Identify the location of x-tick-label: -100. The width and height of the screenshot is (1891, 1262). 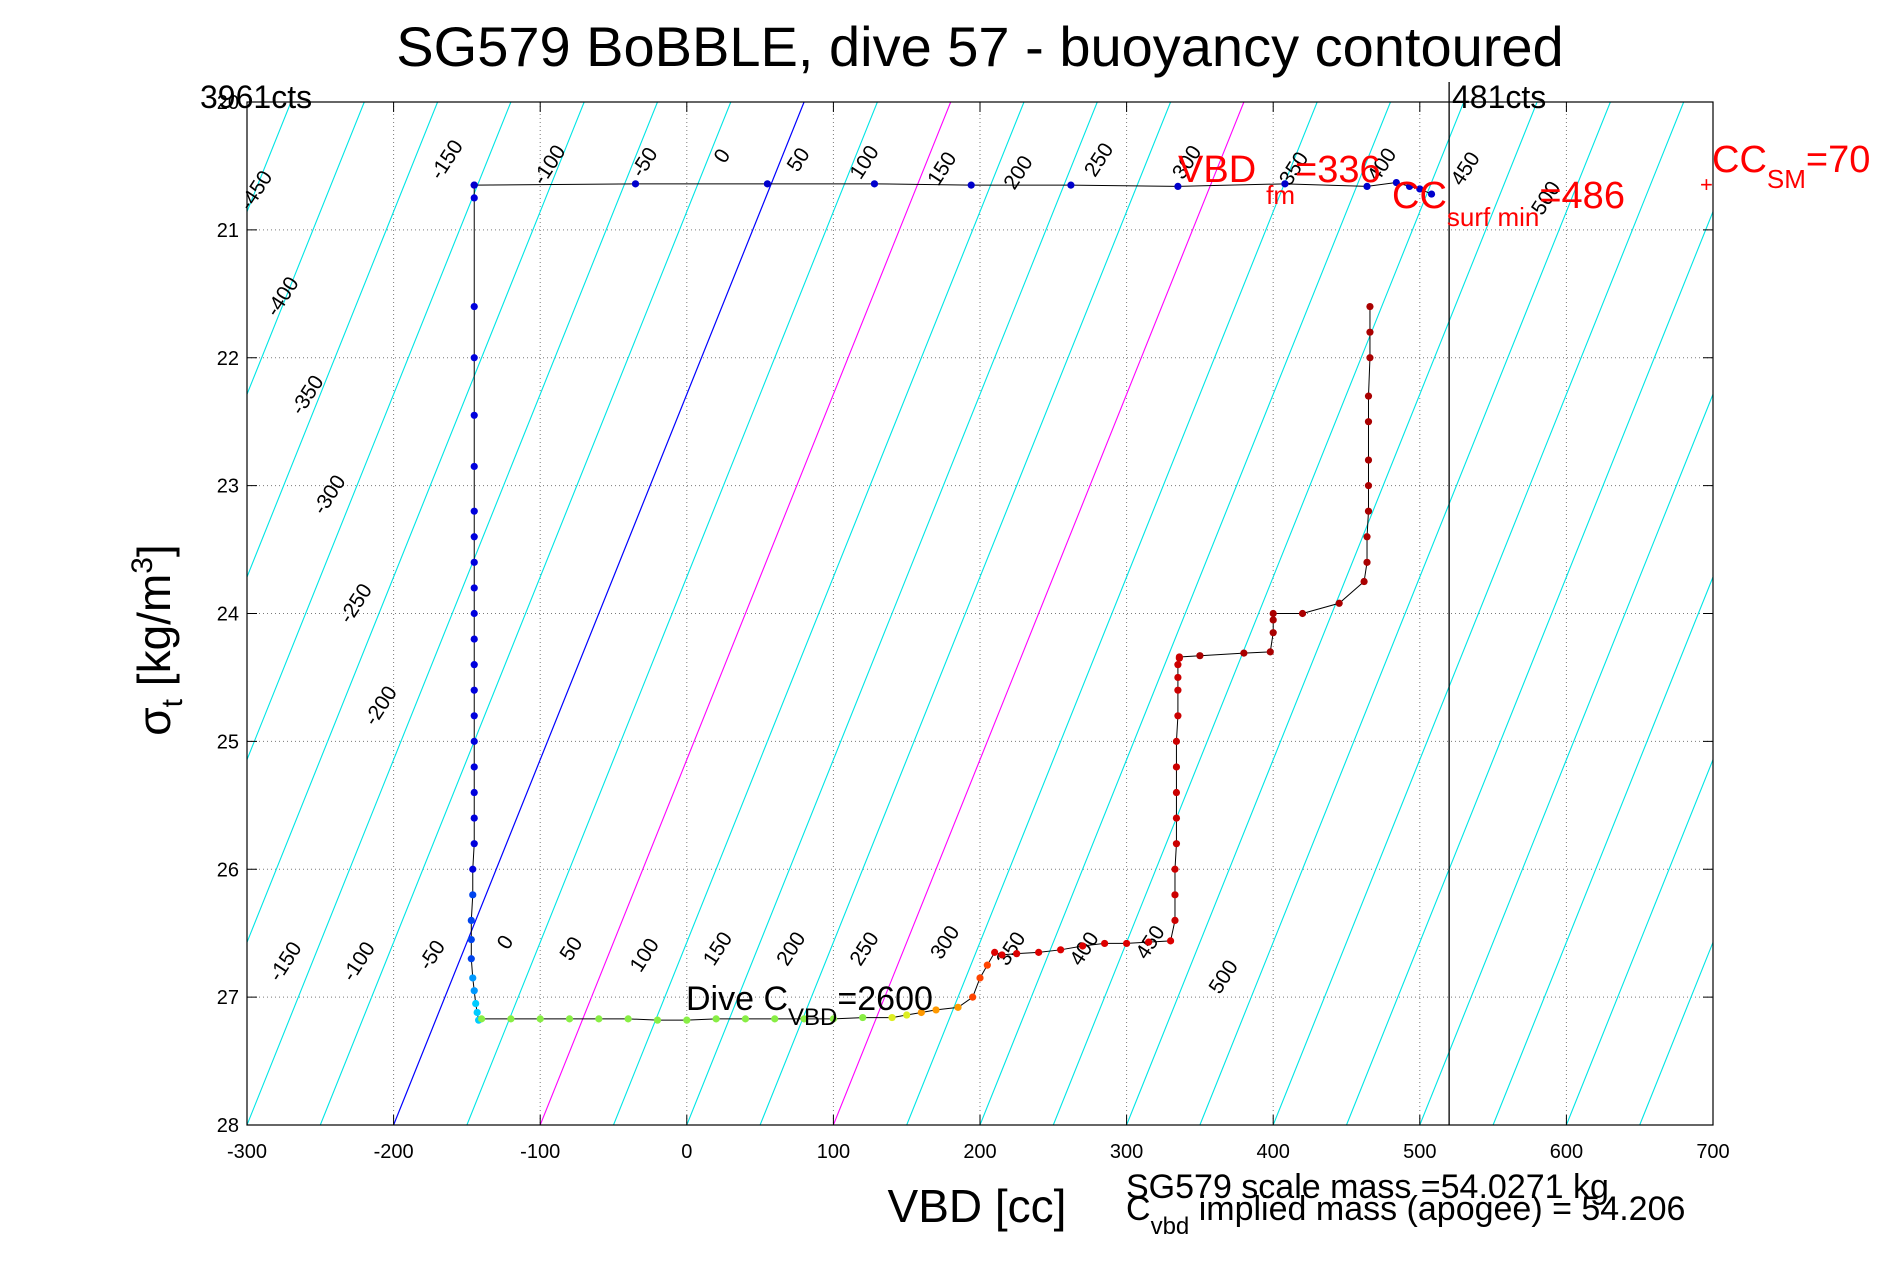
(540, 1152).